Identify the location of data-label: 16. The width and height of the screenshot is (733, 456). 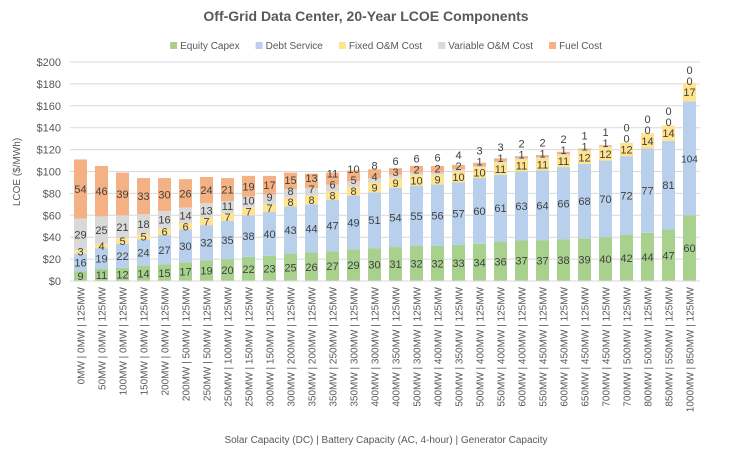
(80, 263).